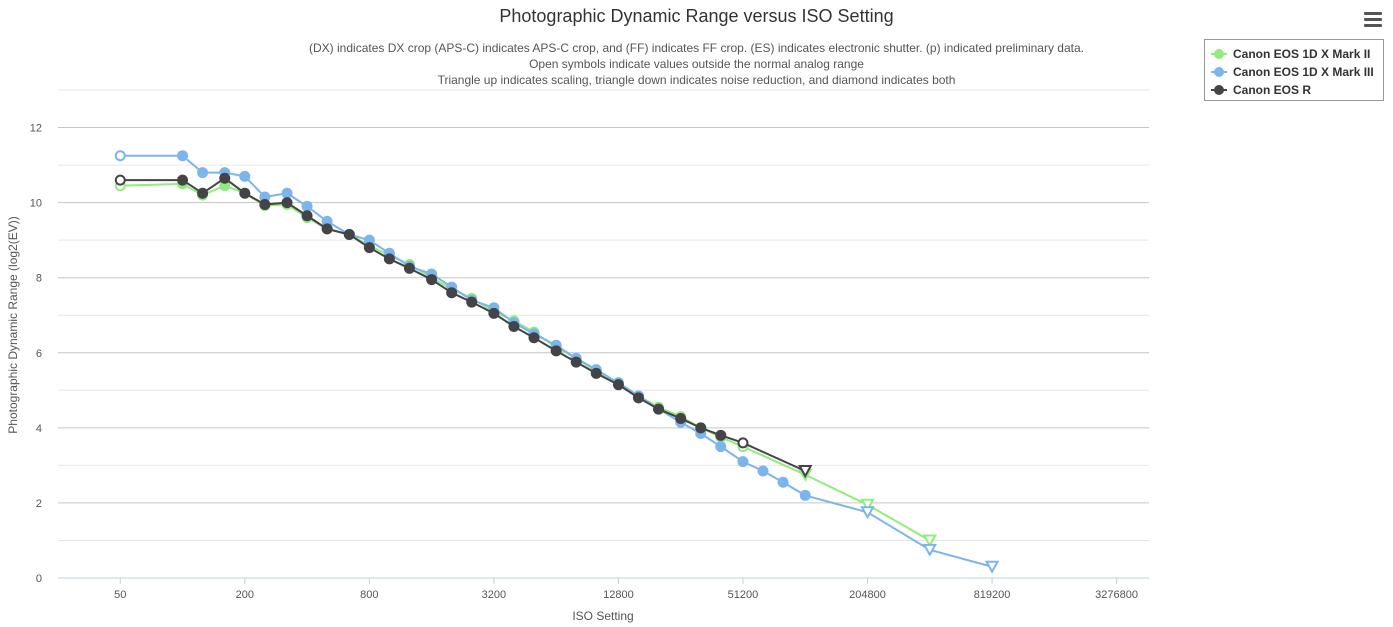 Image resolution: width=1393 pixels, height=627 pixels. Describe the element at coordinates (1303, 72) in the screenshot. I see `legend-label-series-2: Canon EOS 1D X Mark III` at that location.